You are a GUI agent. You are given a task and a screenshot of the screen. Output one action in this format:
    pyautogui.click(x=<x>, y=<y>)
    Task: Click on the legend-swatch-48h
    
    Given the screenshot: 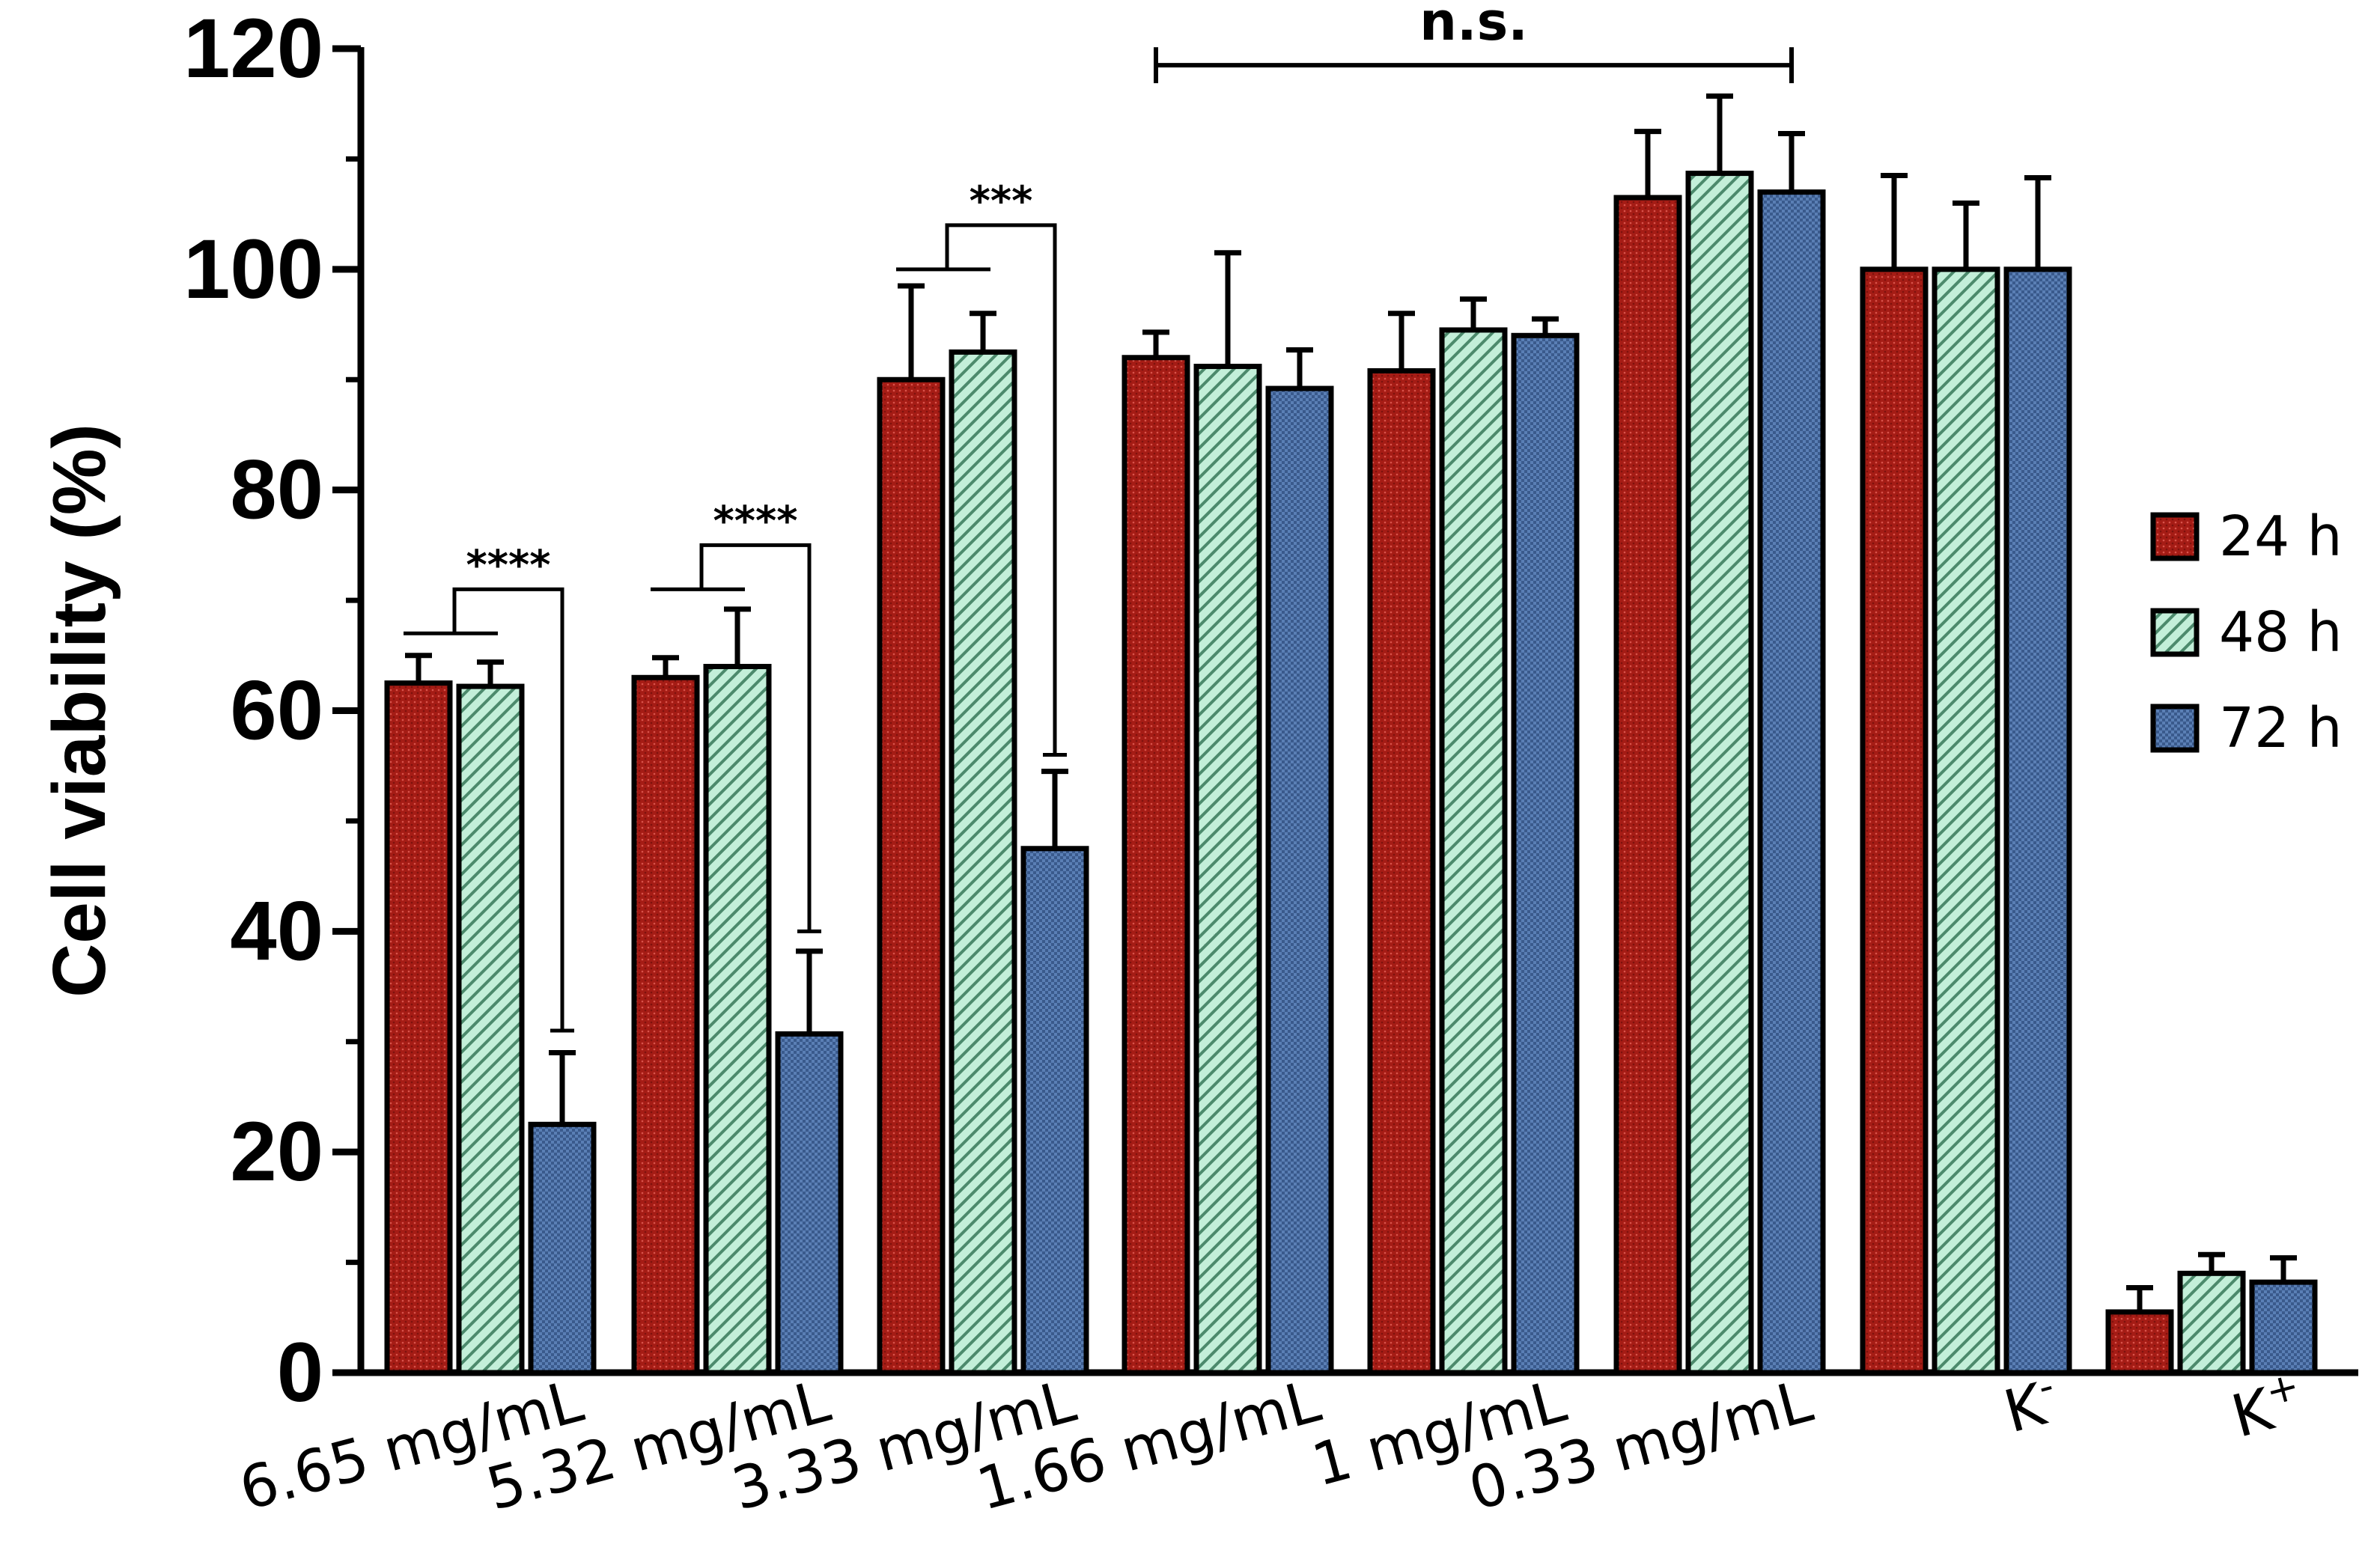 What is the action you would take?
    pyautogui.click(x=2175, y=632)
    